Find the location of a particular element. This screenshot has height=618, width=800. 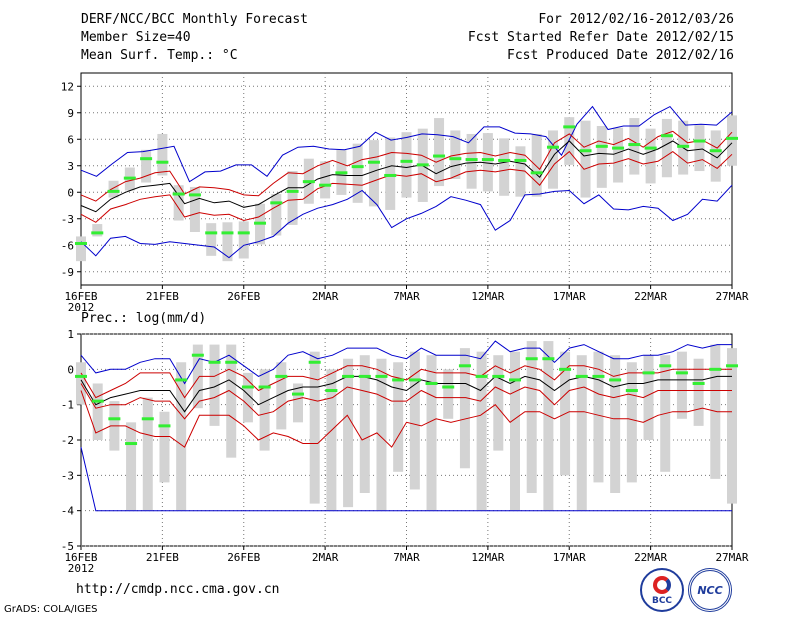

prec-xtick-year: 2012 is located at coordinates (81, 568).